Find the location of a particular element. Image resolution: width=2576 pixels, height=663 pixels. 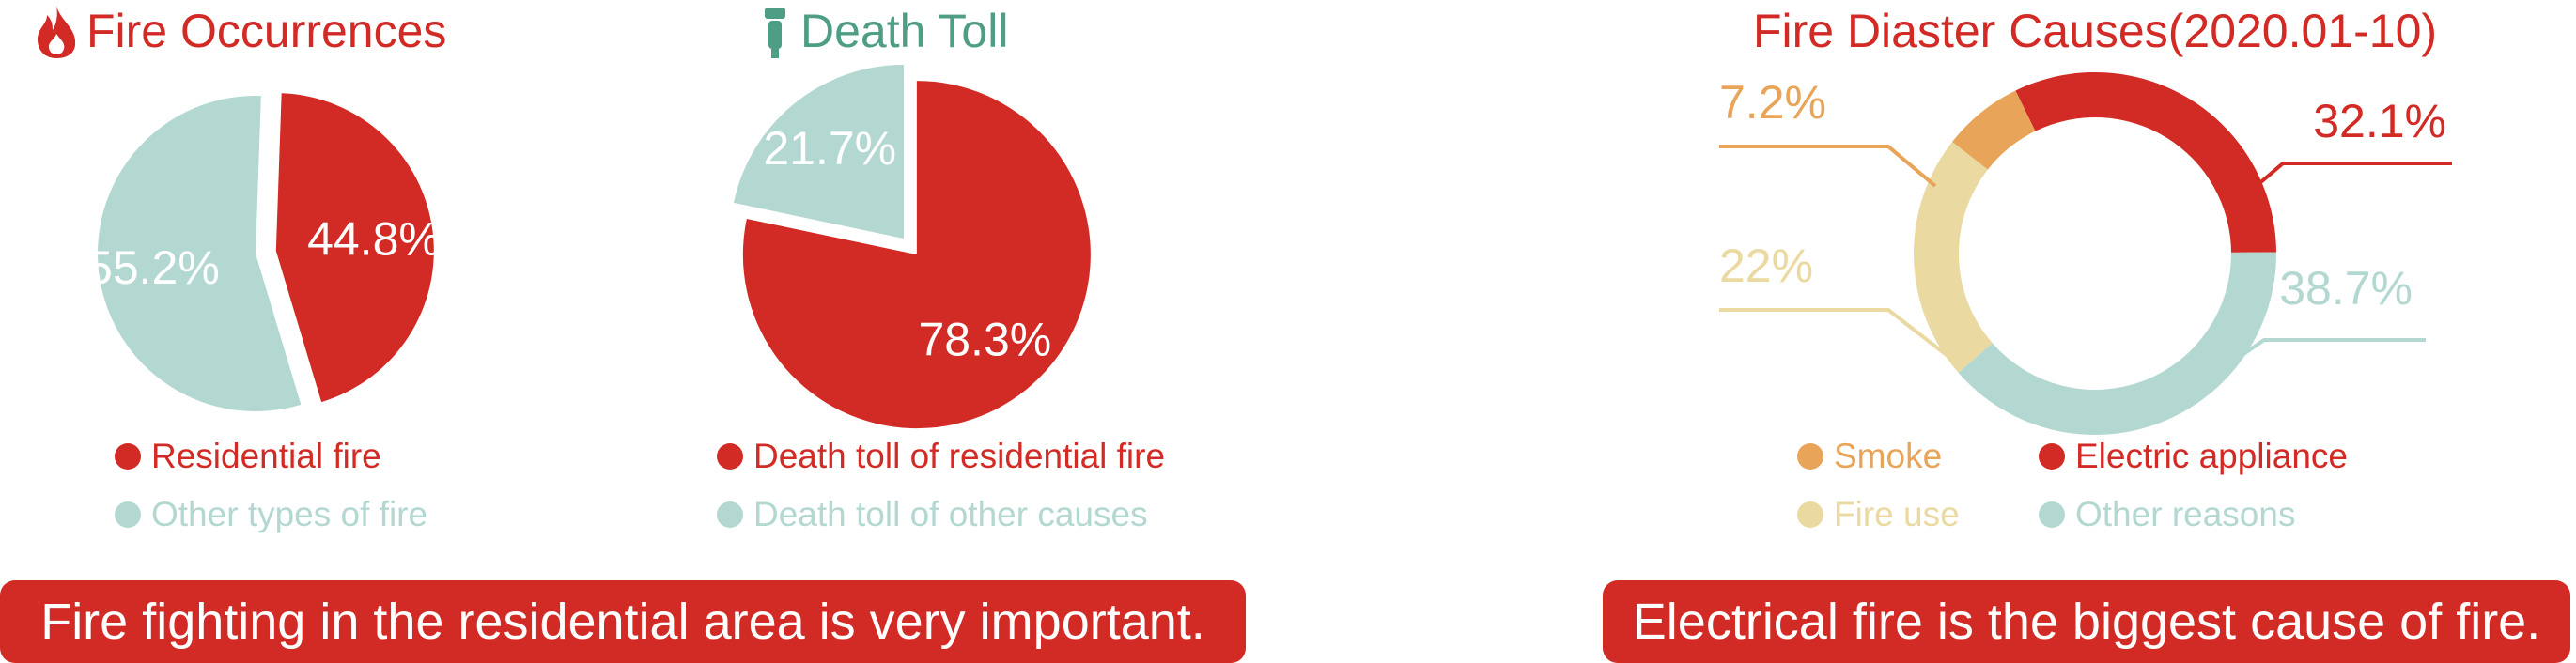

chart-title: Fire Occurrences is located at coordinates (266, 31).